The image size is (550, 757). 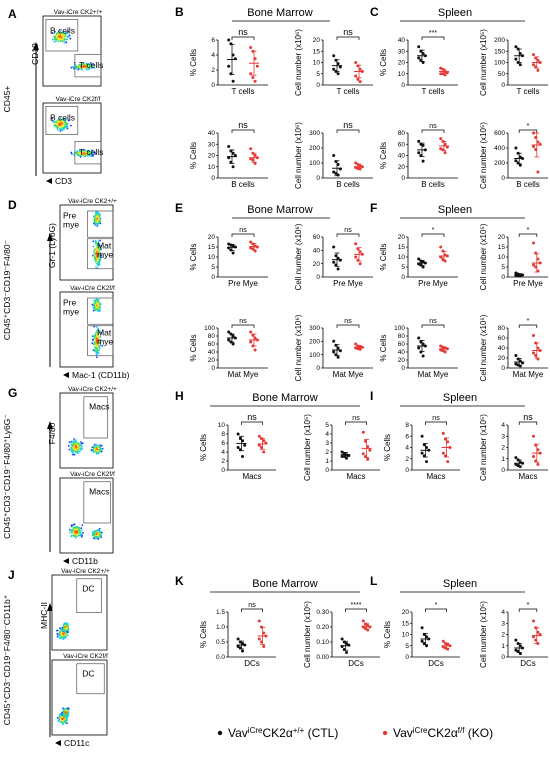 What do you see at coordinates (373, 208) in the screenshot?
I see `panel-label-F: F` at bounding box center [373, 208].